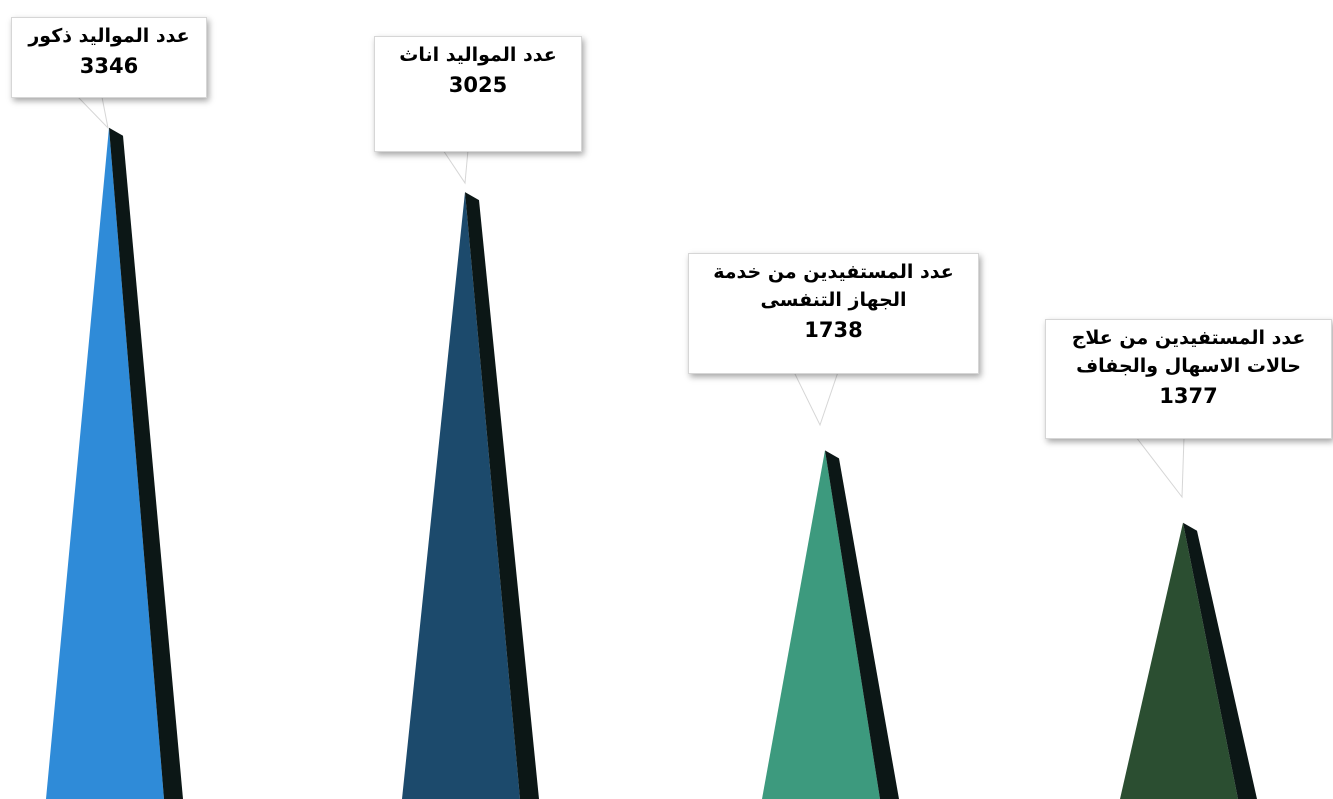  I want to click on data-label-text: عدد المستفيدين من علاج, so click(1188, 338).